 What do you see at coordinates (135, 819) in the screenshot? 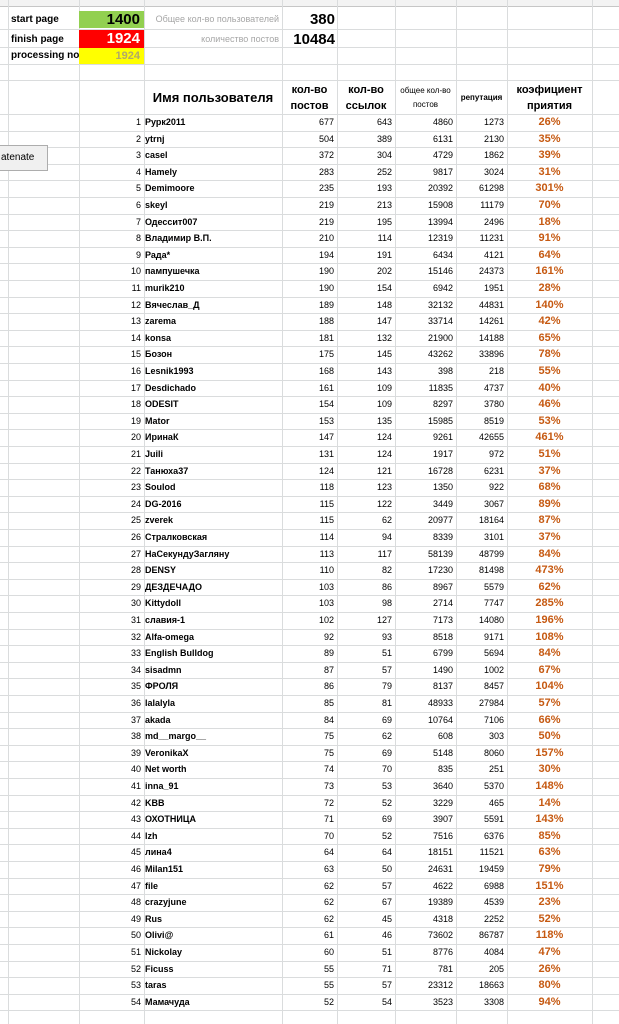
I see `row-number-cell: 43` at bounding box center [135, 819].